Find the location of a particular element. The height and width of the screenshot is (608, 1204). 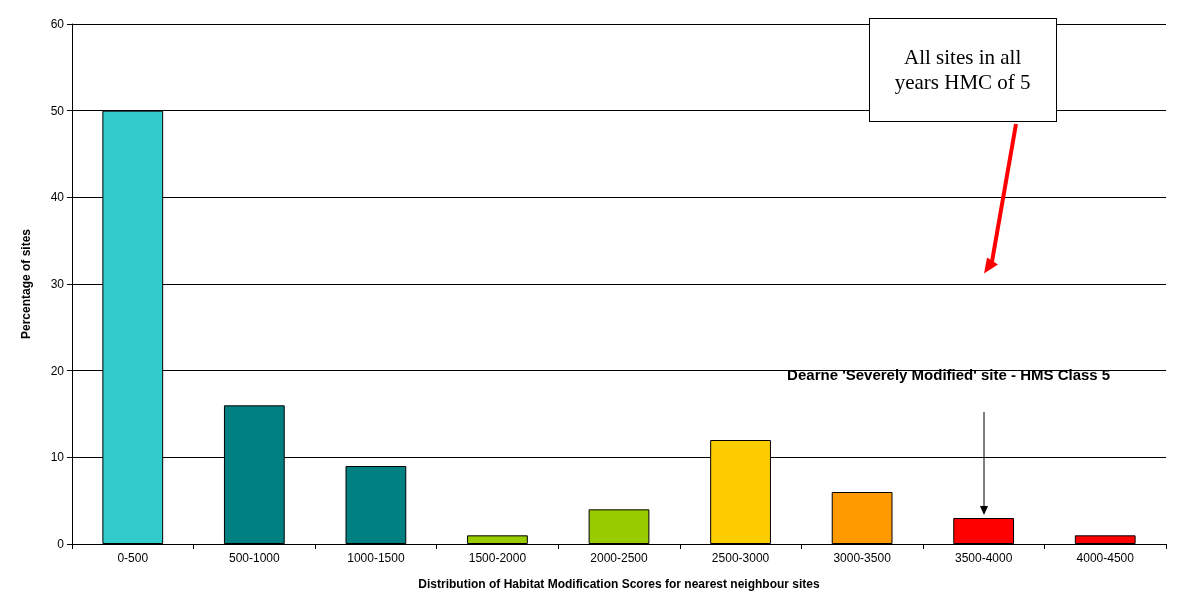

y-tick-label: 50 is located at coordinates (57, 110).